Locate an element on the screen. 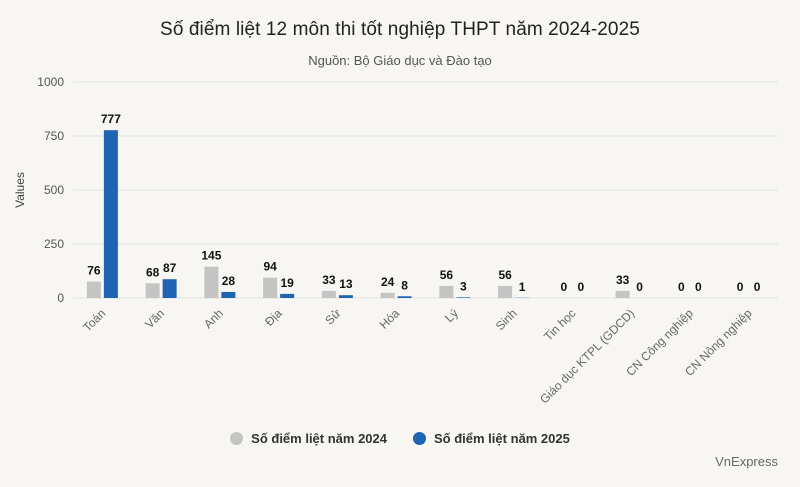 The image size is (800, 487). x-tick-label: Hóa is located at coordinates (390, 319).